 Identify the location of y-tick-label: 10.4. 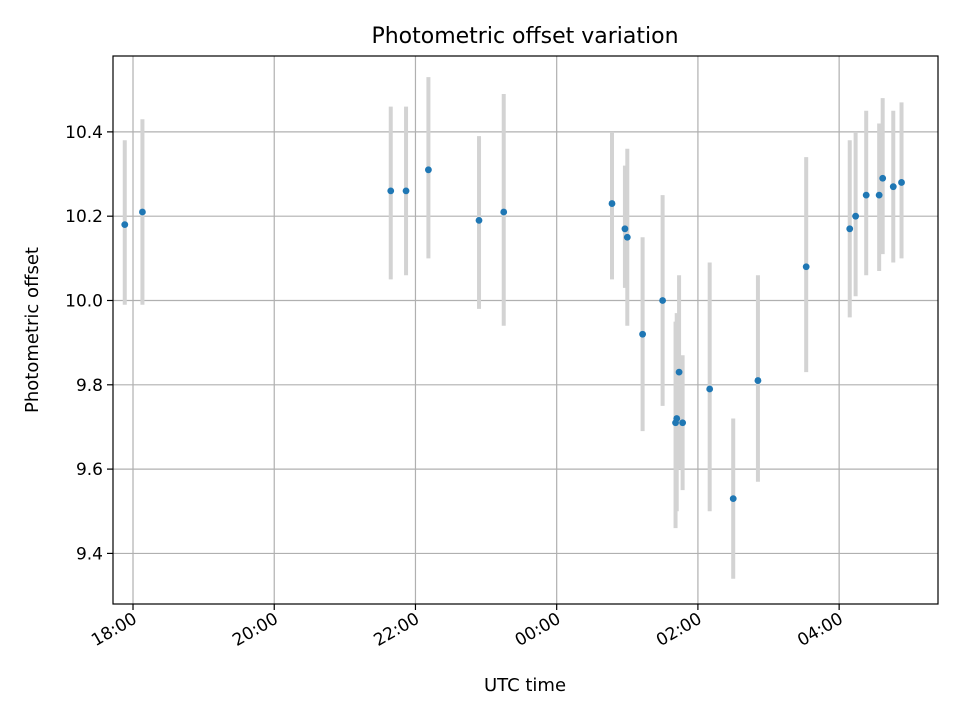
(84, 133).